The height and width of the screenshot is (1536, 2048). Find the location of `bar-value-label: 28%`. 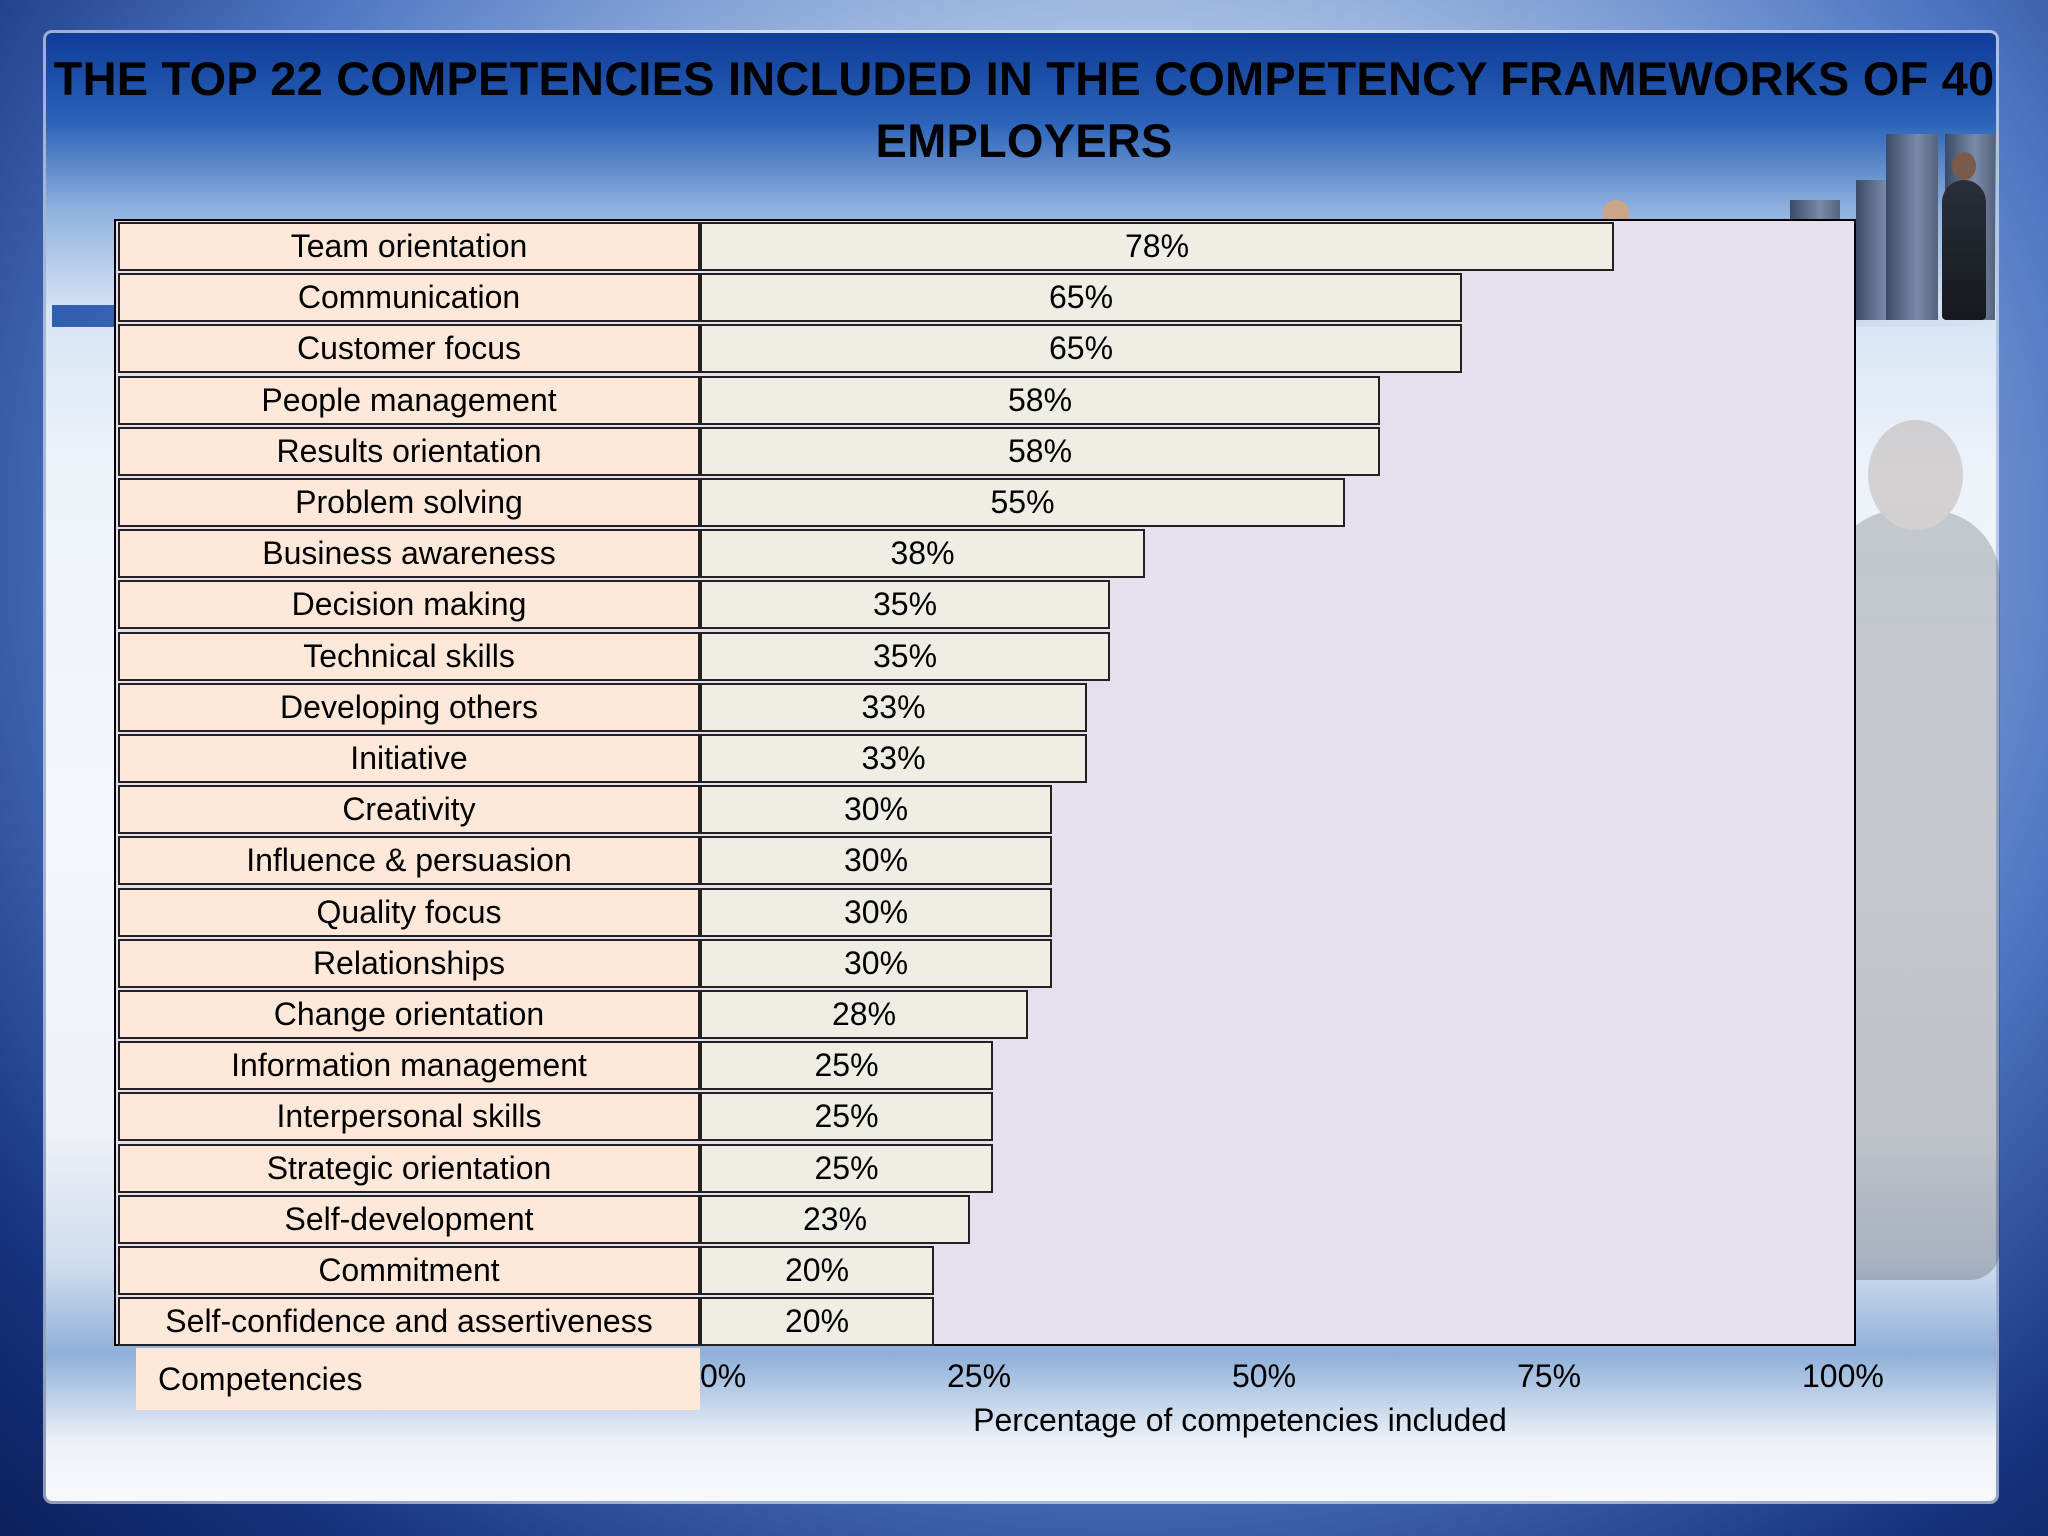

bar-value-label: 28% is located at coordinates (864, 1014).